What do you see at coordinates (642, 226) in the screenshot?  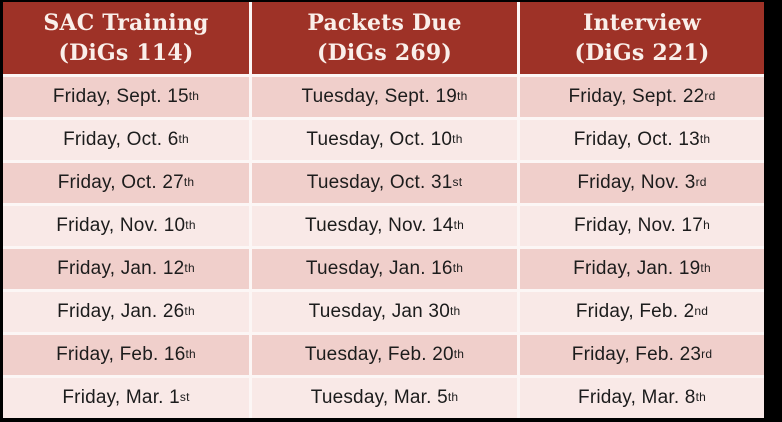 I see `date-cell: Friday, Nov. 17 h` at bounding box center [642, 226].